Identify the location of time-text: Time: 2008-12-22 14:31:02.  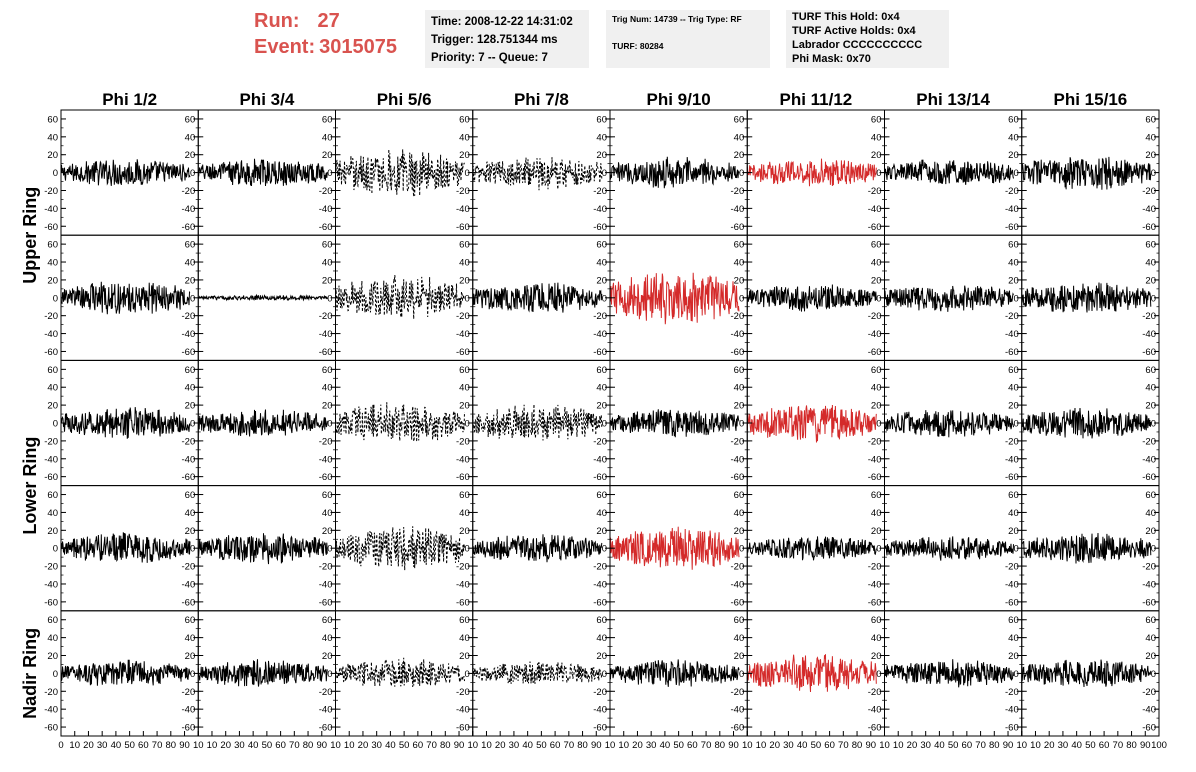
(502, 22).